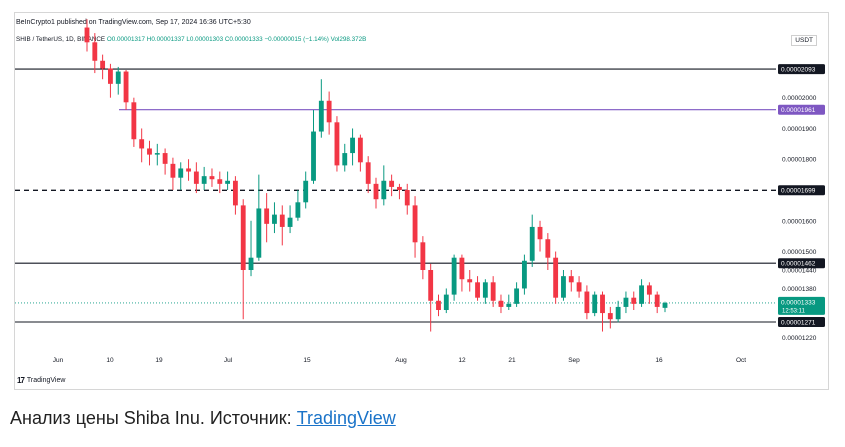 The width and height of the screenshot is (845, 447). I want to click on source-link: TradingView, so click(346, 418).